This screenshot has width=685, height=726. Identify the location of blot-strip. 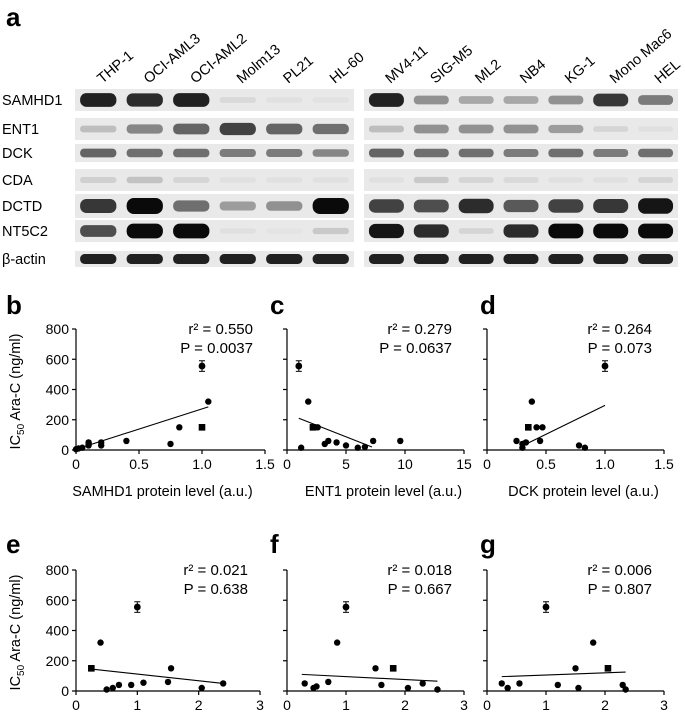
(214, 206).